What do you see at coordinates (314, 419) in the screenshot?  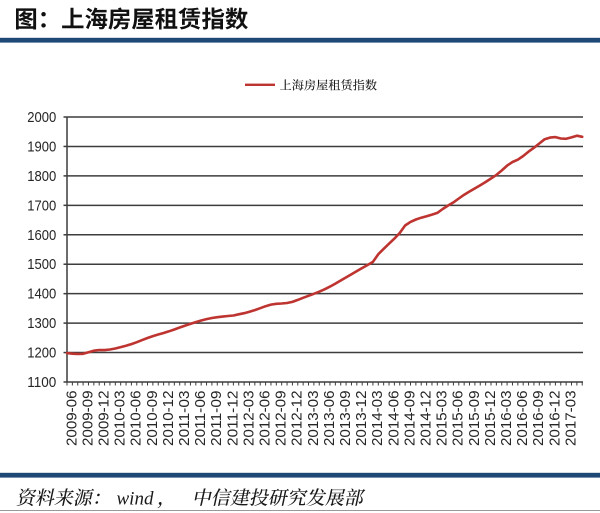 I see `svg-text: 2013-03` at bounding box center [314, 419].